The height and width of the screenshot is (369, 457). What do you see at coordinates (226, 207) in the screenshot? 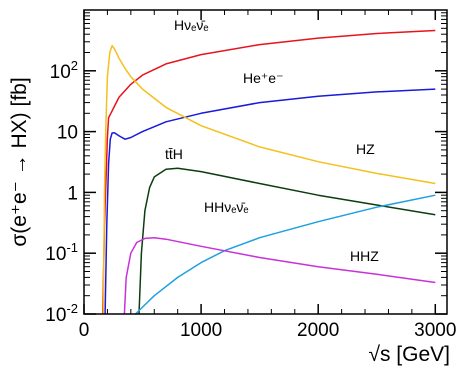
I see `series-label-hh-nue-nuebar: HHνₑν̄ₑ` at bounding box center [226, 207].